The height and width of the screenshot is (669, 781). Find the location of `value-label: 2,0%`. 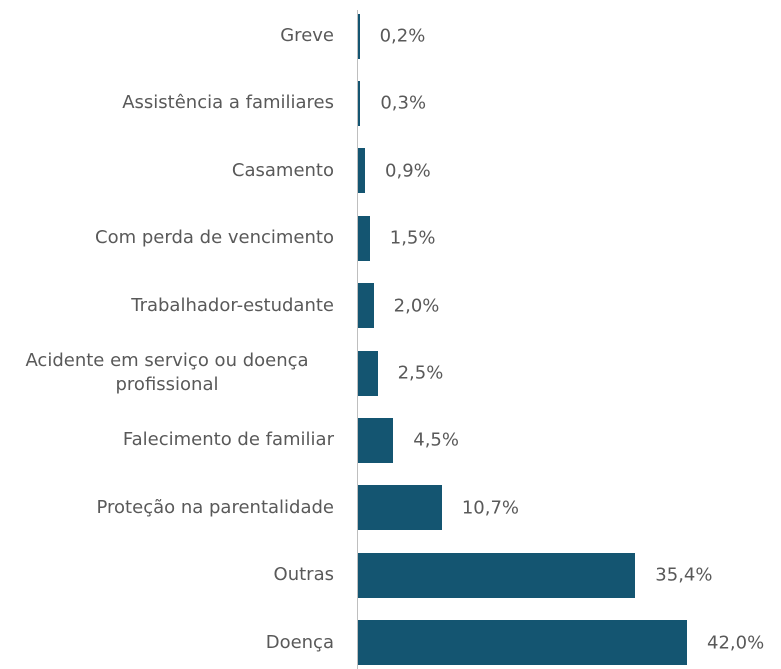

value-label: 2,0% is located at coordinates (416, 306).